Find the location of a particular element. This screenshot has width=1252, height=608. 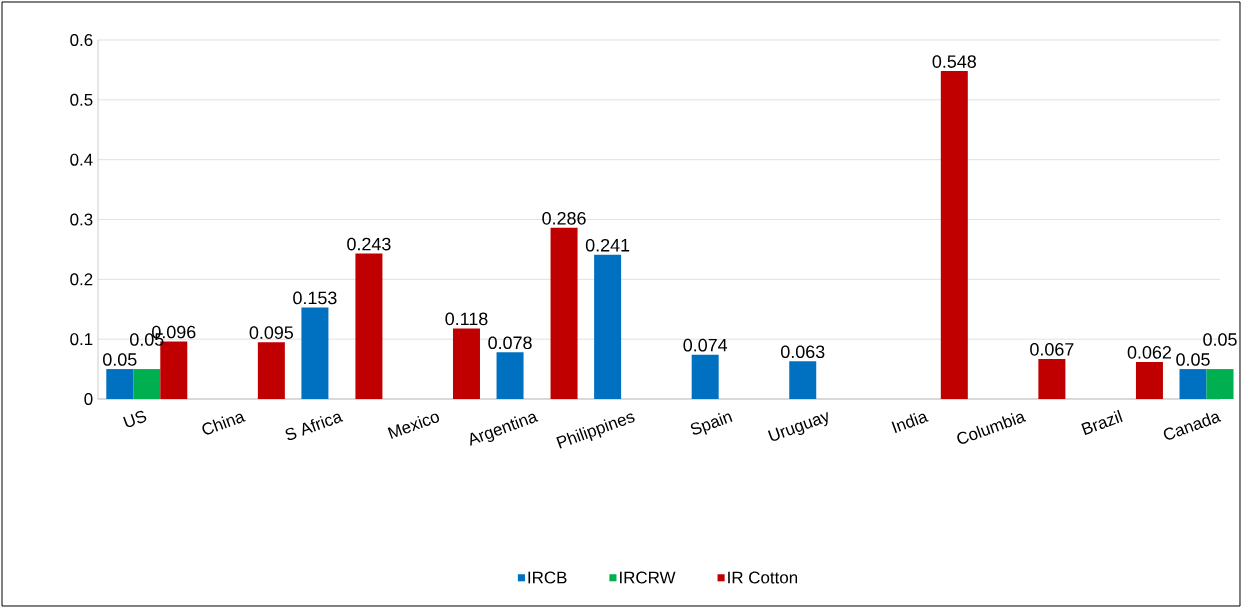

data-label: 0.118 is located at coordinates (466, 319).